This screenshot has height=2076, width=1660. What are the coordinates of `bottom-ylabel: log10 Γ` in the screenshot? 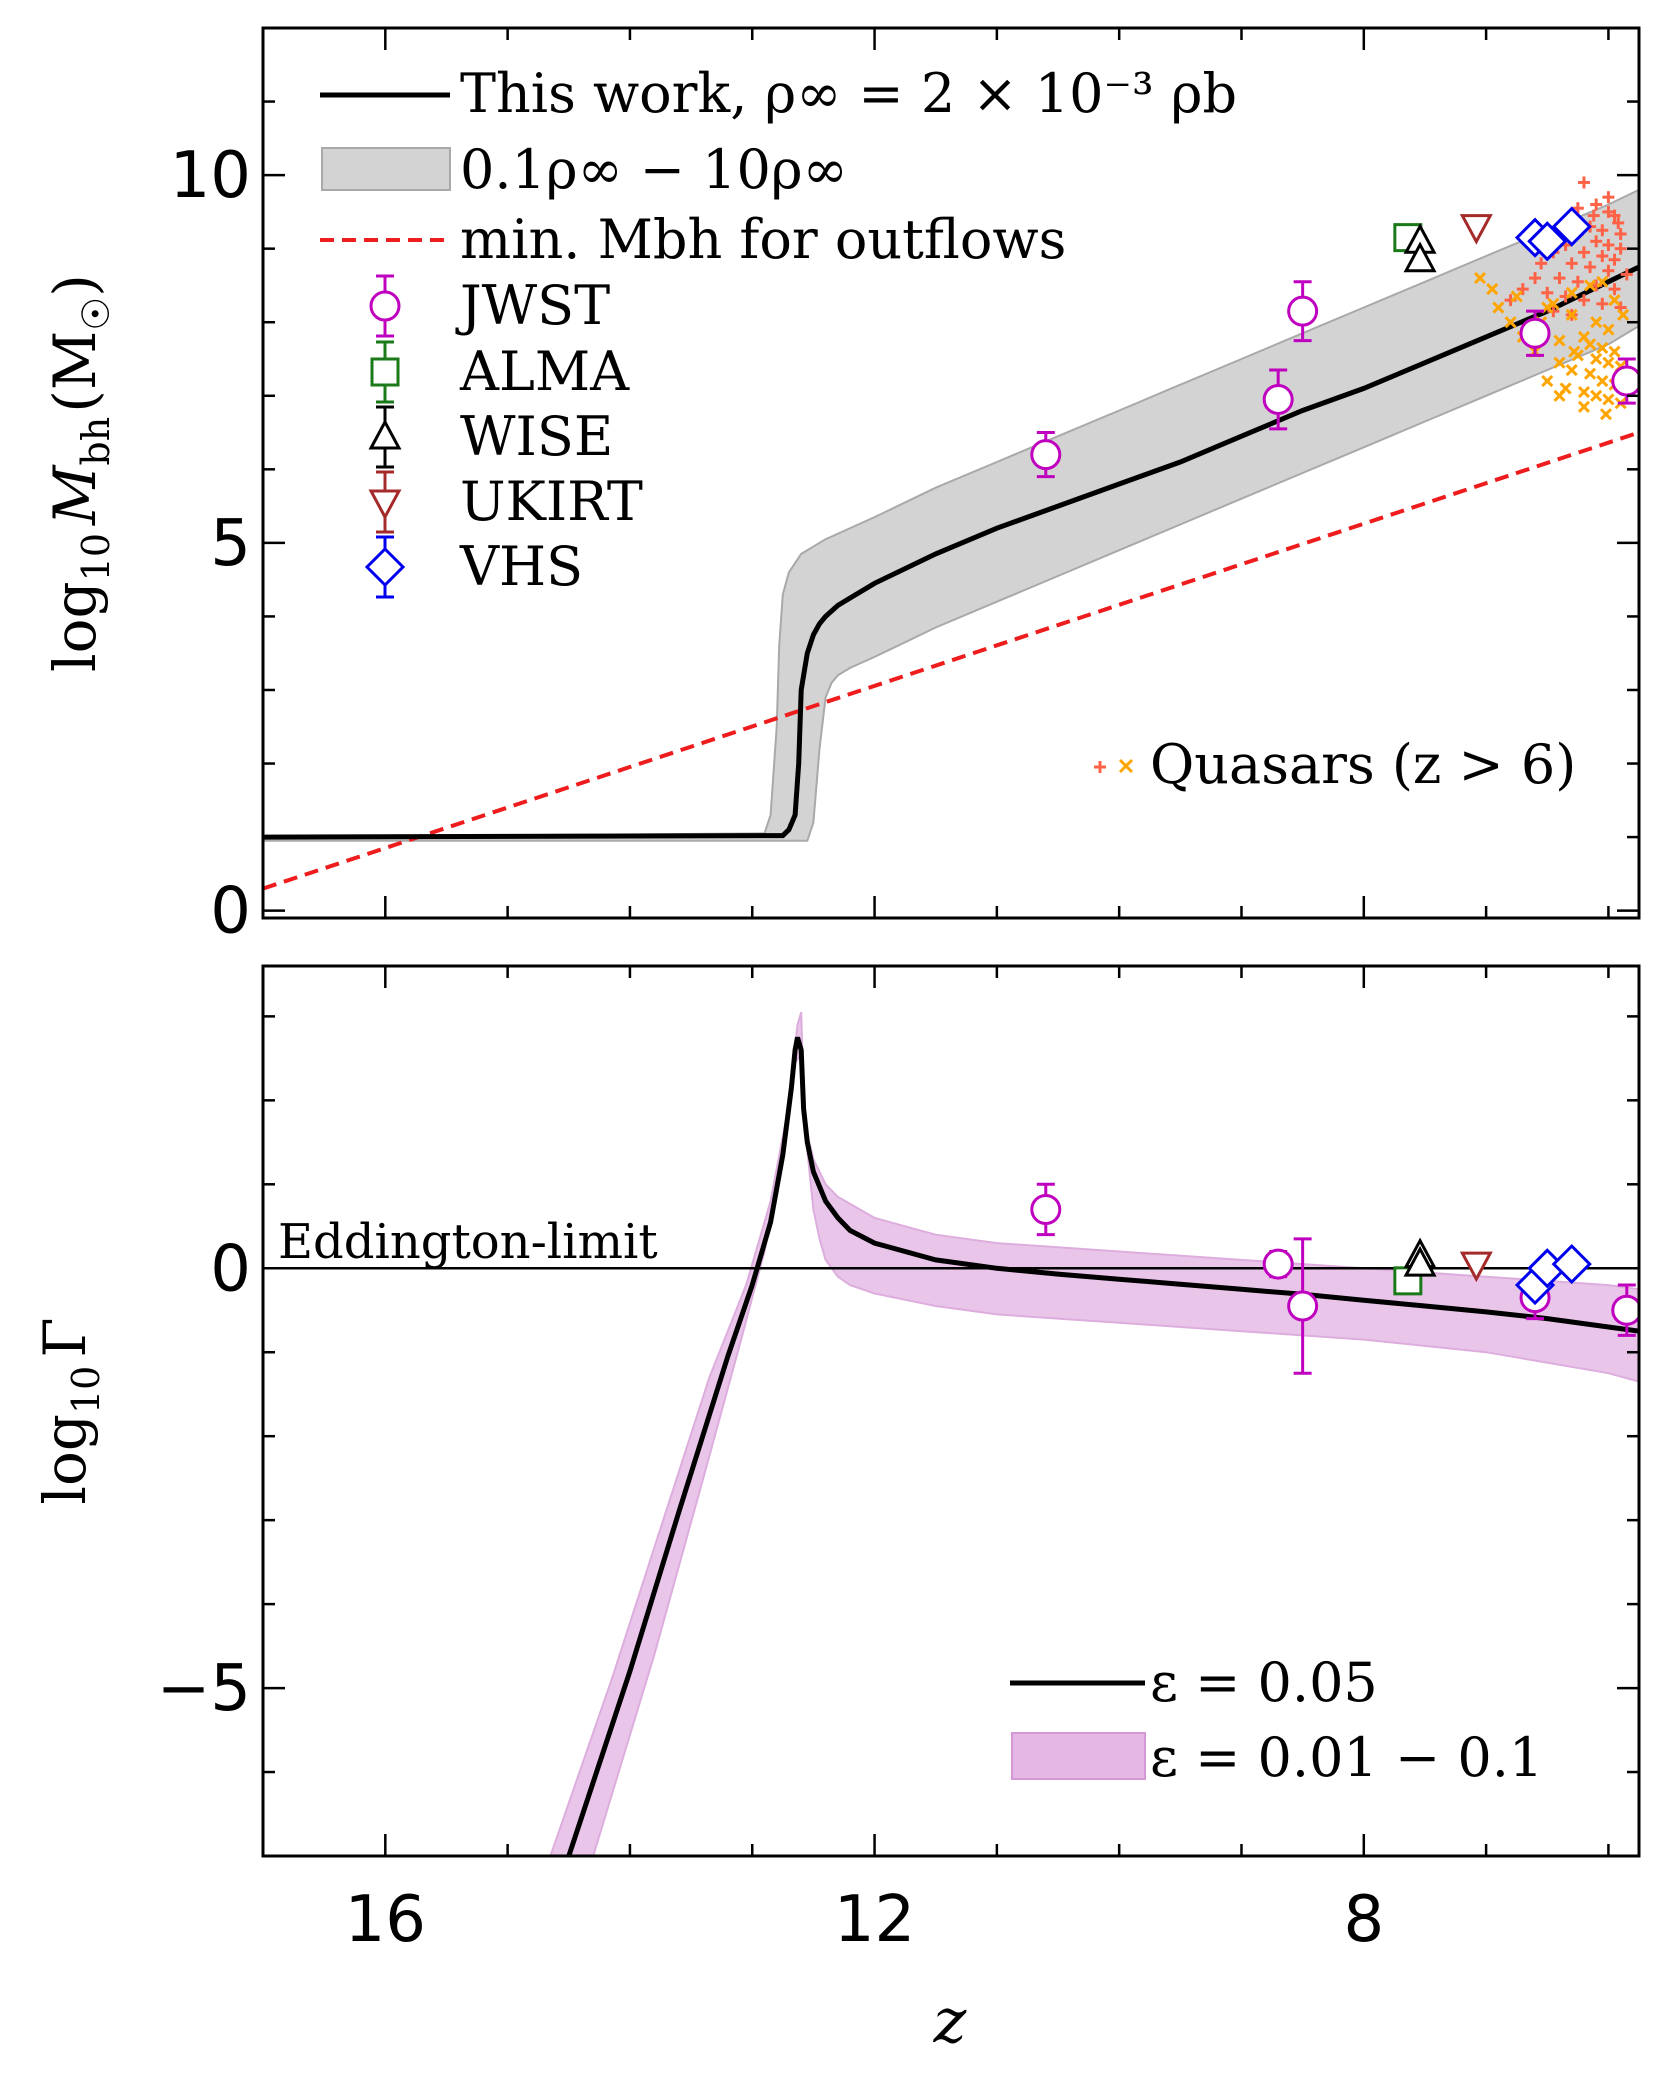 It's located at (69, 1410).